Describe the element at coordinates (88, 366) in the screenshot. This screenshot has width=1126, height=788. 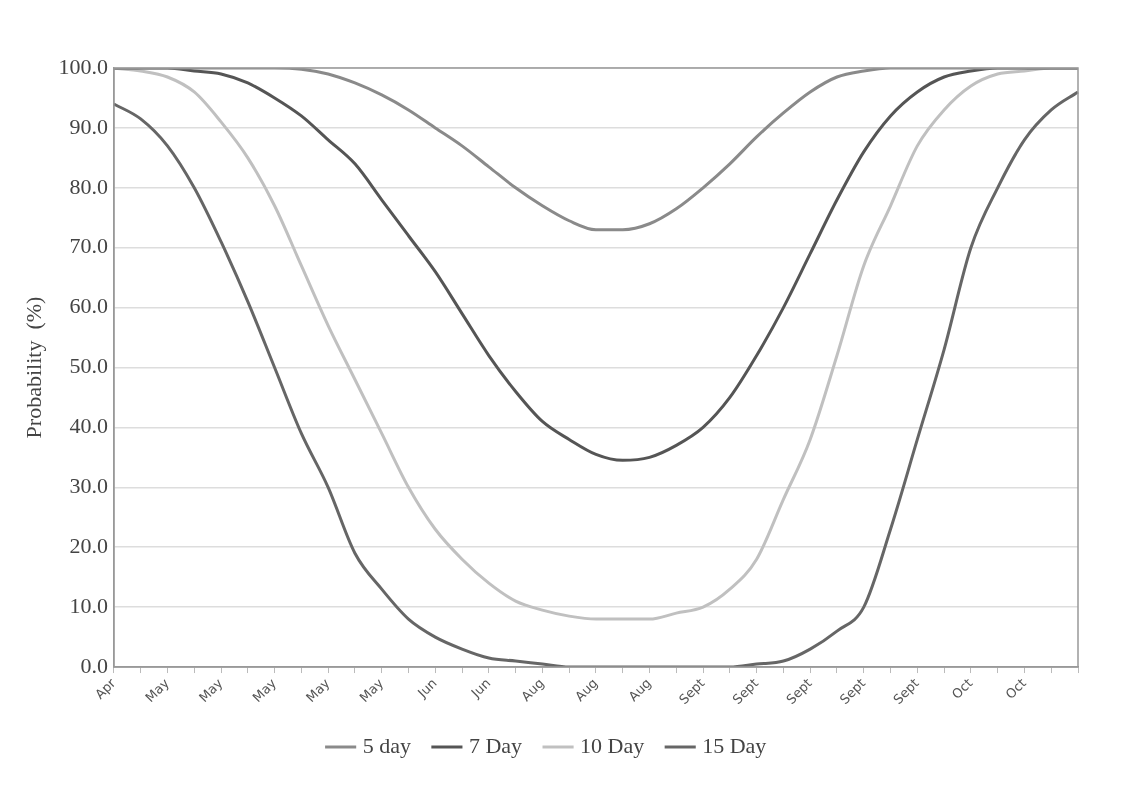
I see `y-tick-label: 50.0` at that location.